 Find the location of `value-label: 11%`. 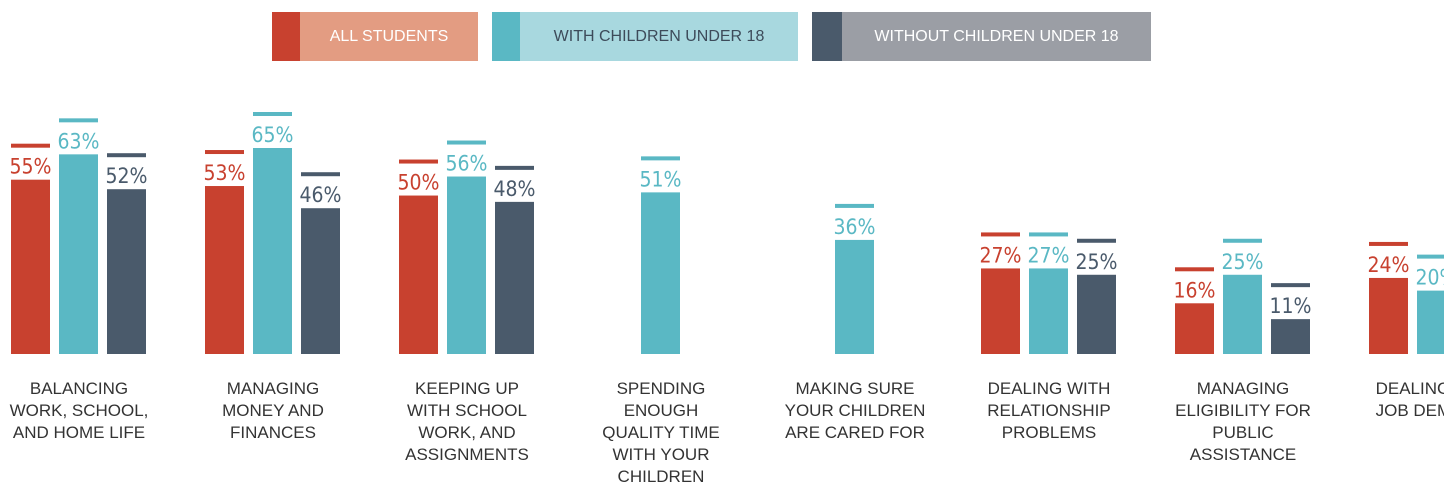

value-label: 11% is located at coordinates (1291, 306).